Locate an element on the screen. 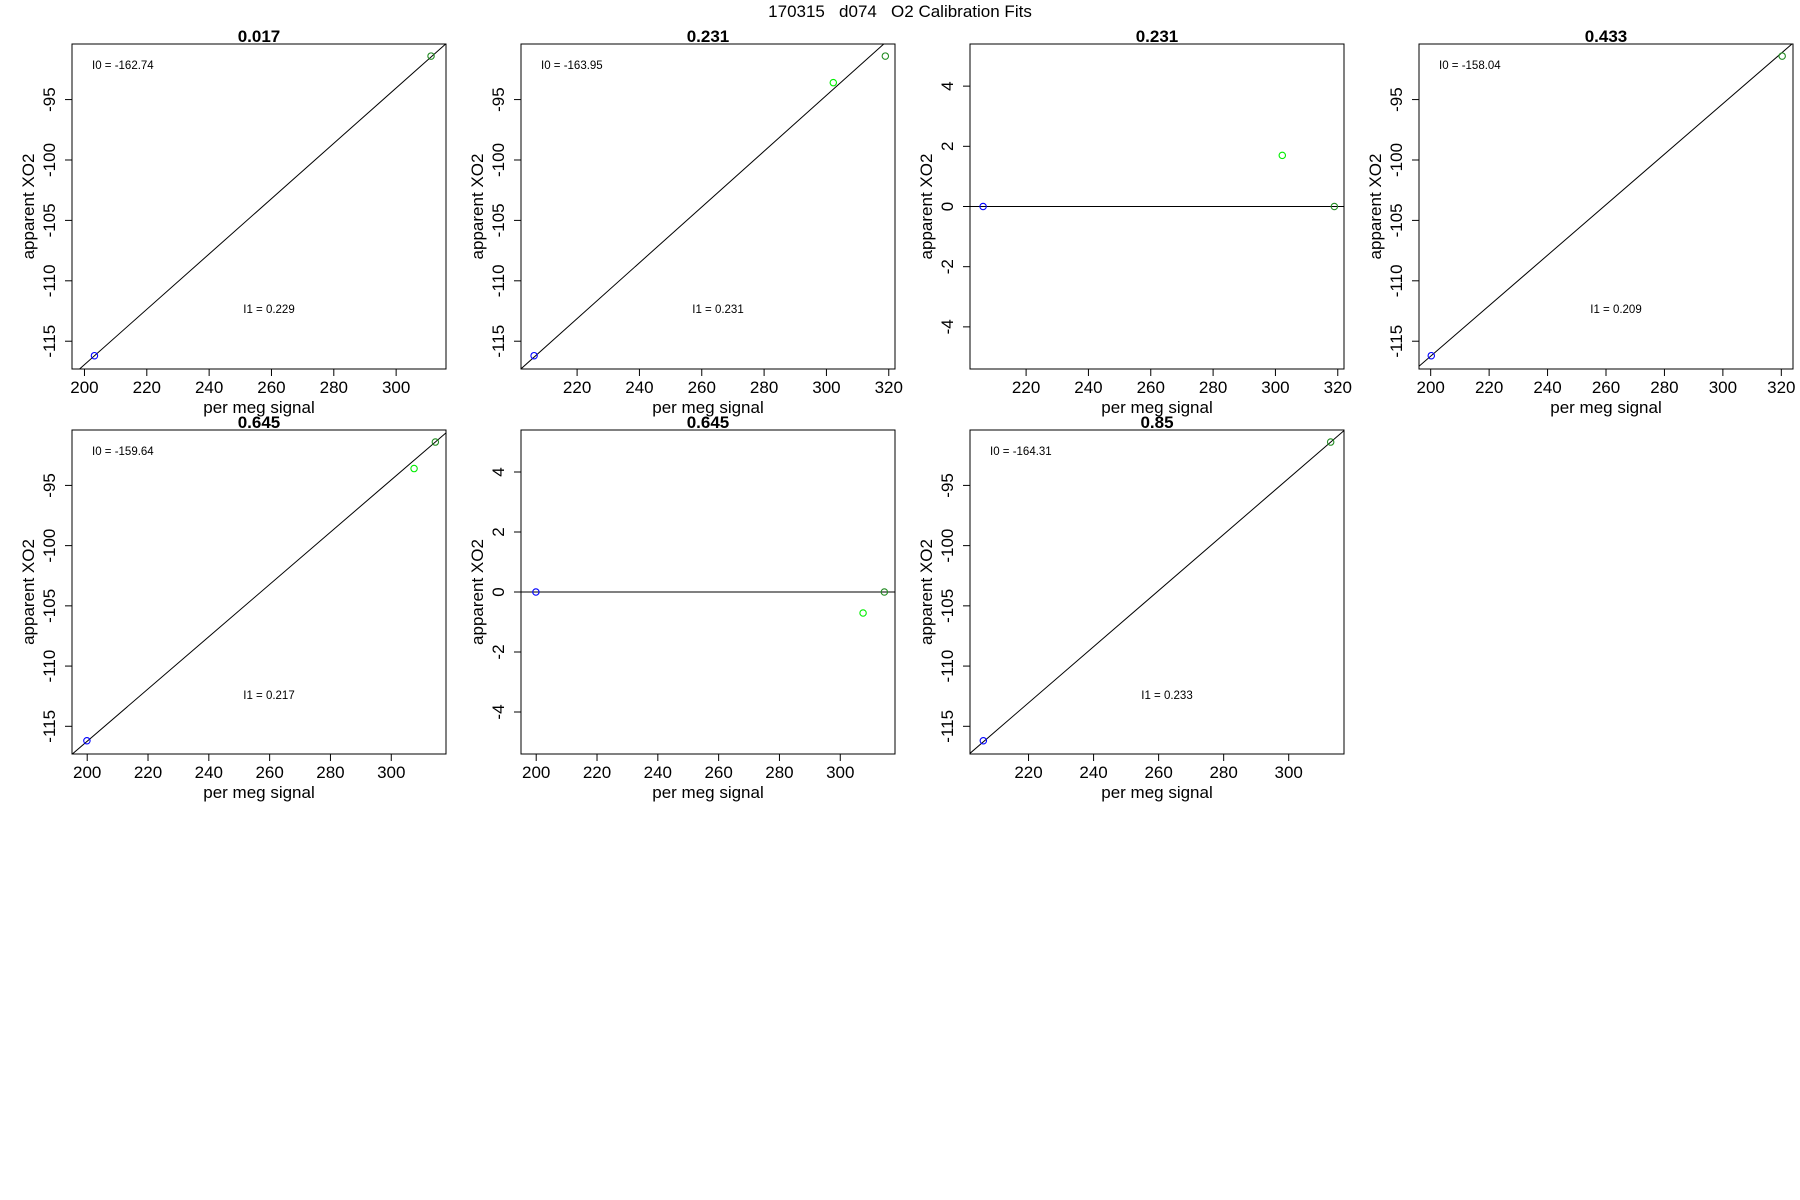  y-tick-label: 2 is located at coordinates (947, 146).